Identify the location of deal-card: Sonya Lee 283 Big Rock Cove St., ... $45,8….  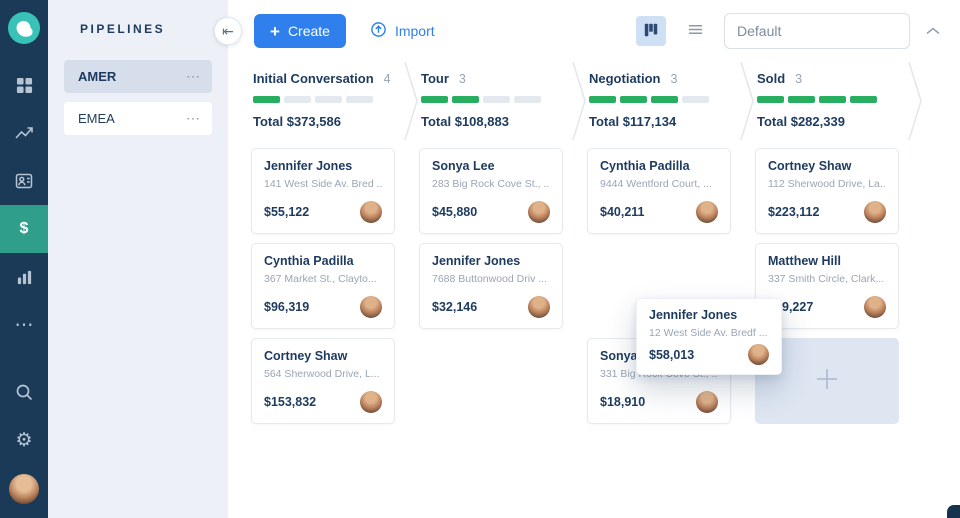
(491, 191).